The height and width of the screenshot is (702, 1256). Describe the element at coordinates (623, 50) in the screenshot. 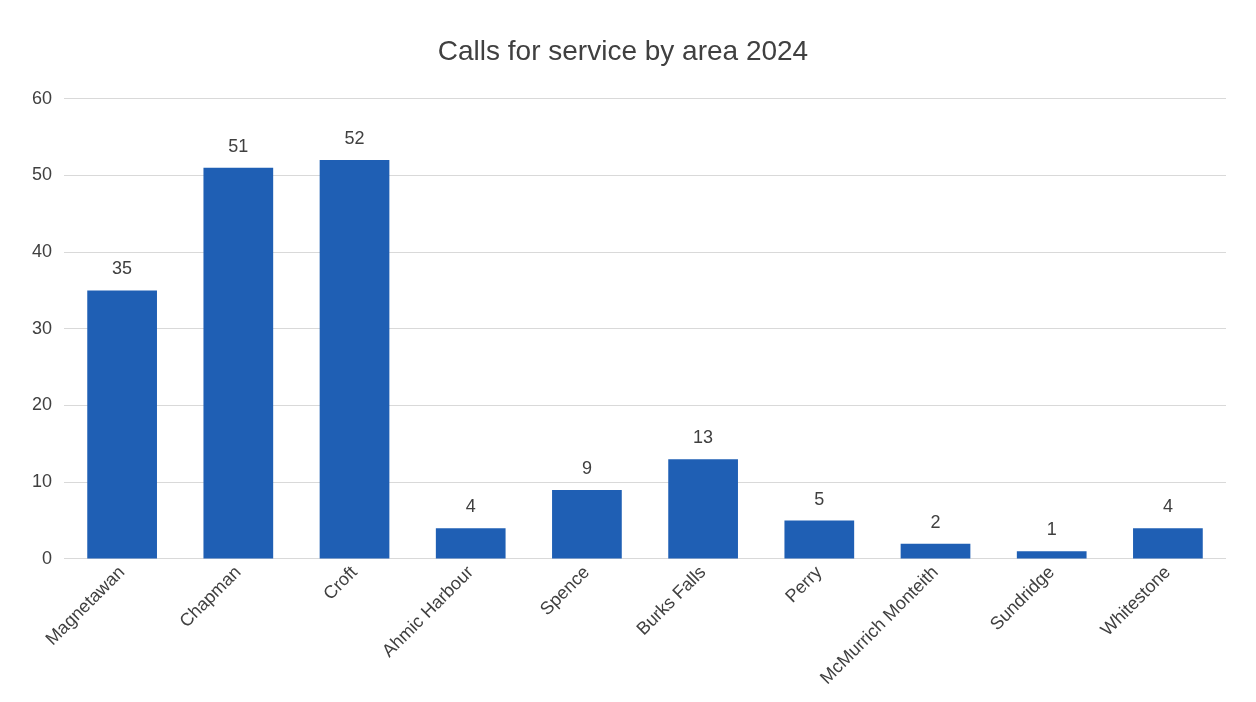

I see `chart-title: Calls for service by area 2024` at that location.